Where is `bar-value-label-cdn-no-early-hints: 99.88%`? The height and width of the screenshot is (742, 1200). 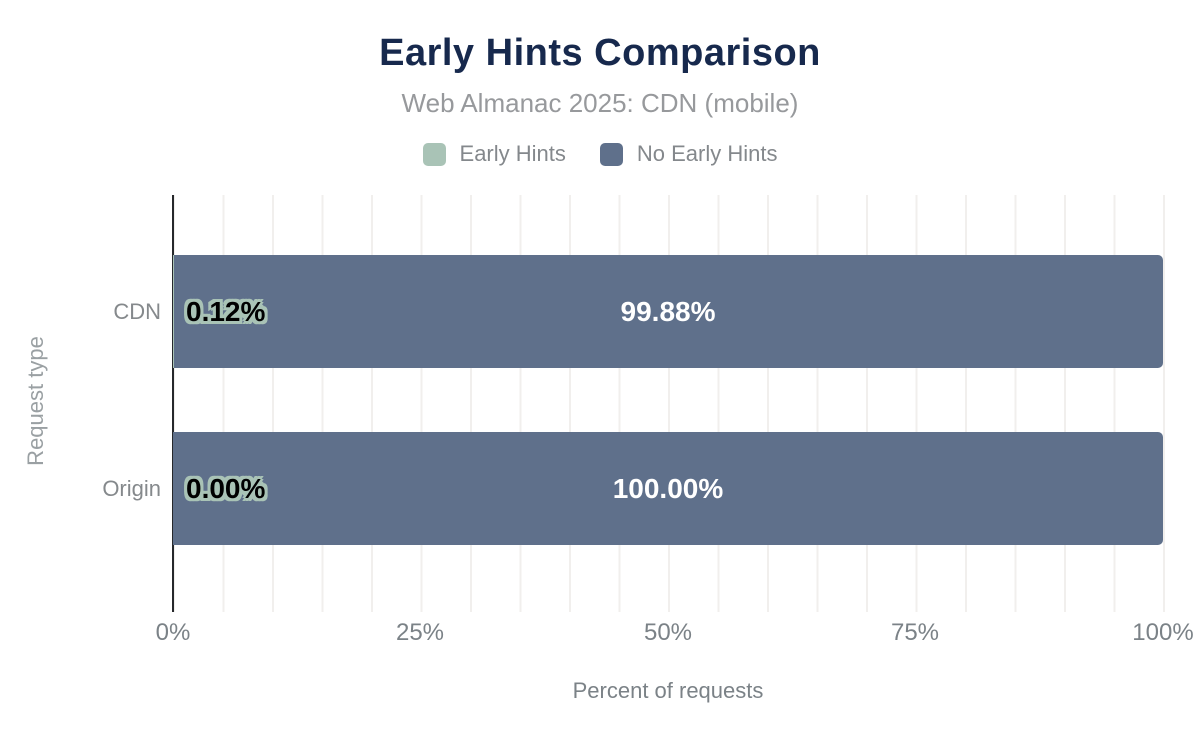
bar-value-label-cdn-no-early-hints: 99.88% is located at coordinates (668, 311).